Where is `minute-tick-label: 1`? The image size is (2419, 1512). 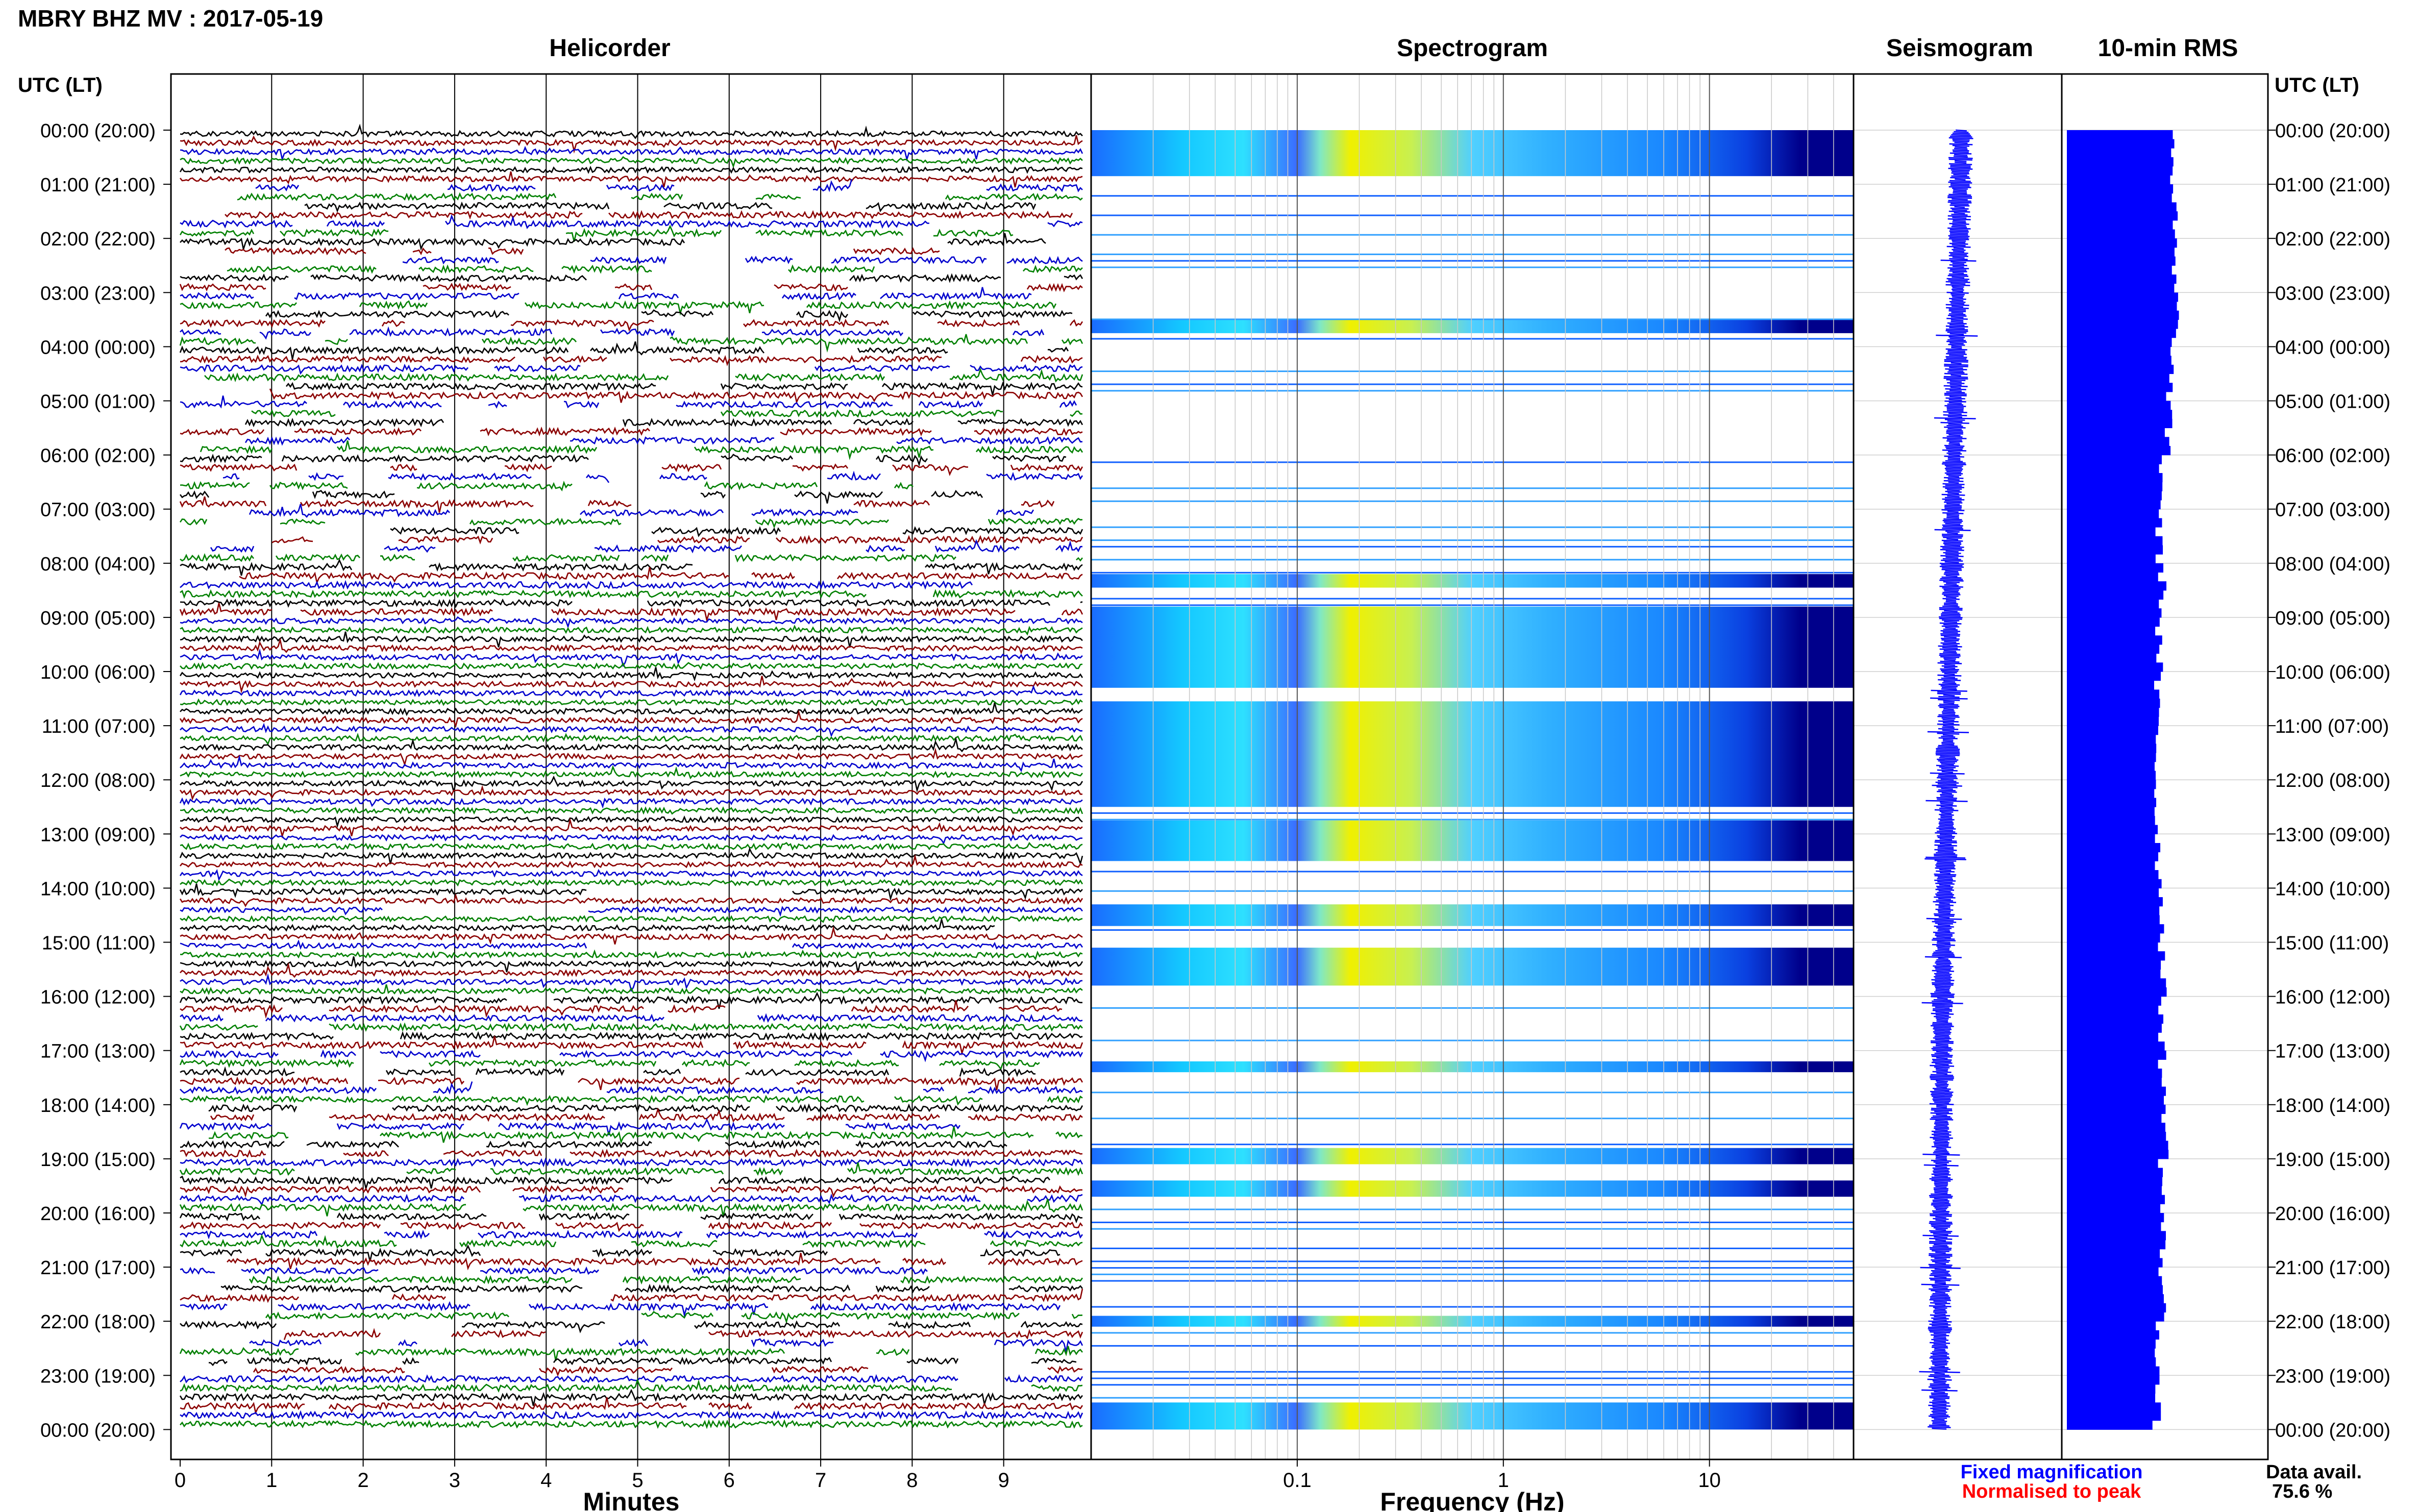 minute-tick-label: 1 is located at coordinates (271, 1480).